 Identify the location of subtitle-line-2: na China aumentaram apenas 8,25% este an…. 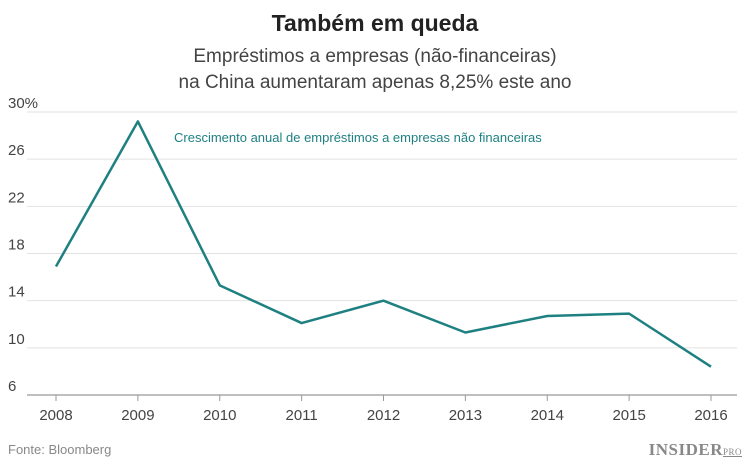
(375, 82).